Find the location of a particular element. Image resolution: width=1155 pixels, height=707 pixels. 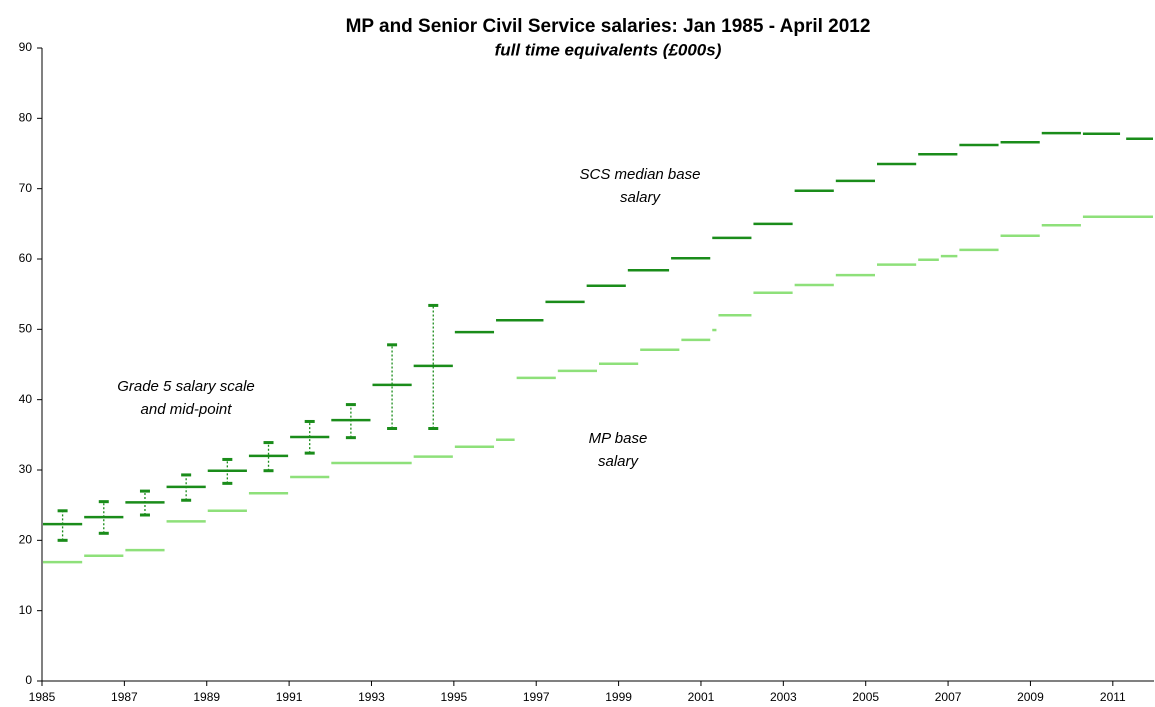

x-tick-label: 2003 is located at coordinates (783, 697).